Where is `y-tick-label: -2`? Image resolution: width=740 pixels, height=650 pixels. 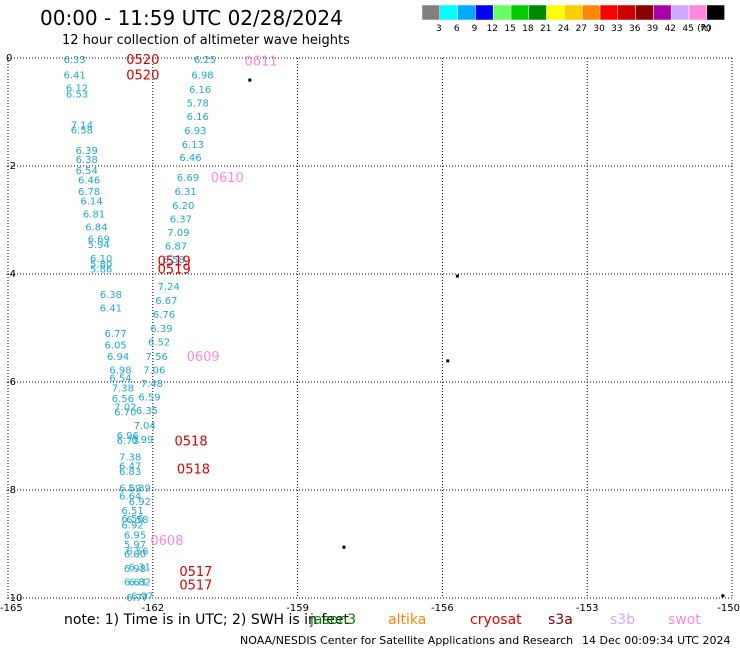 y-tick-label: -2 is located at coordinates (11, 166).